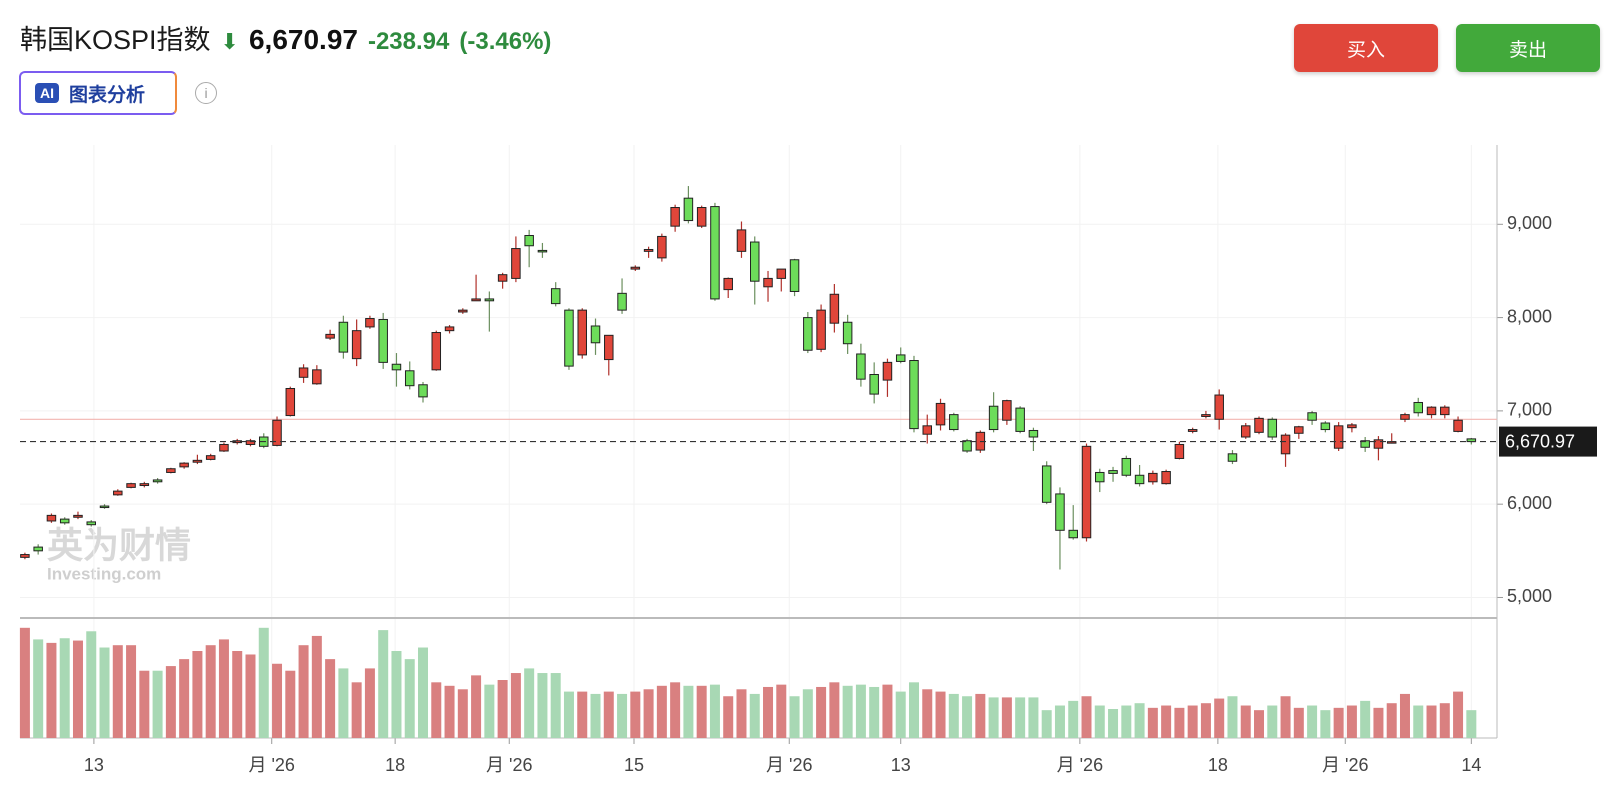 This screenshot has height=802, width=1622. What do you see at coordinates (1529, 503) in the screenshot?
I see `y-tick-label: 6,000` at bounding box center [1529, 503].